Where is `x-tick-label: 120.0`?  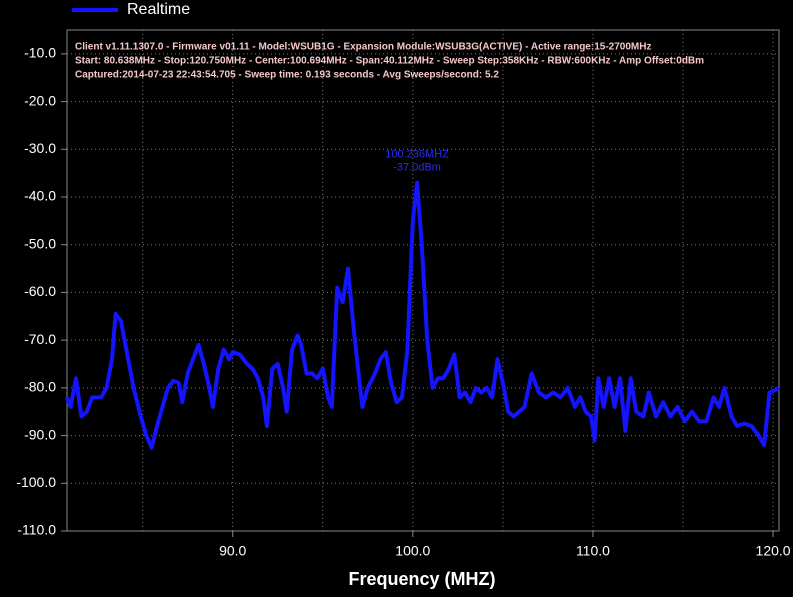 x-tick-label: 120.0 is located at coordinates (773, 551).